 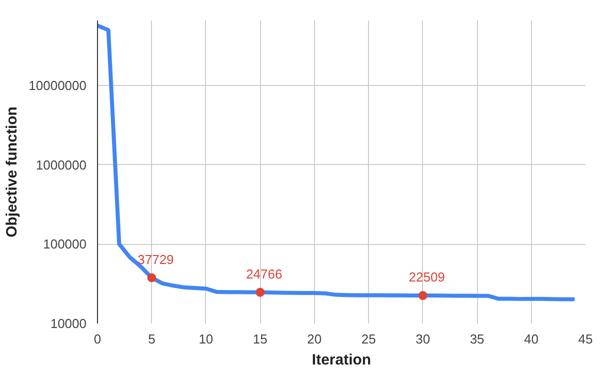 I want to click on x-tick-label: 45, so click(x=585, y=339).